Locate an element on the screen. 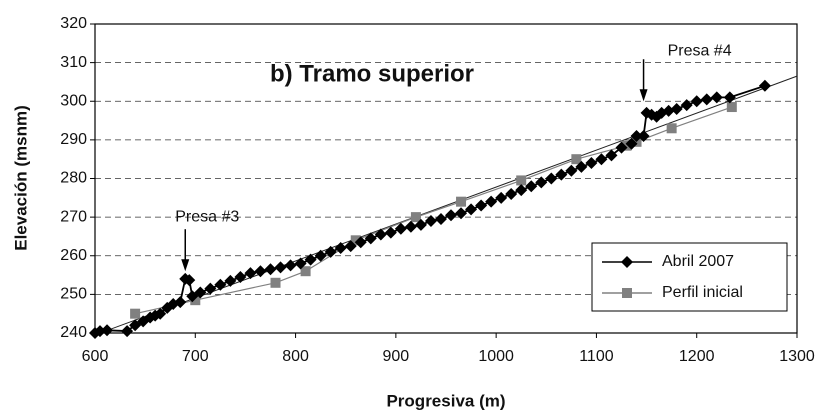  x-axis-label: Progresiva (m) is located at coordinates (445, 400).